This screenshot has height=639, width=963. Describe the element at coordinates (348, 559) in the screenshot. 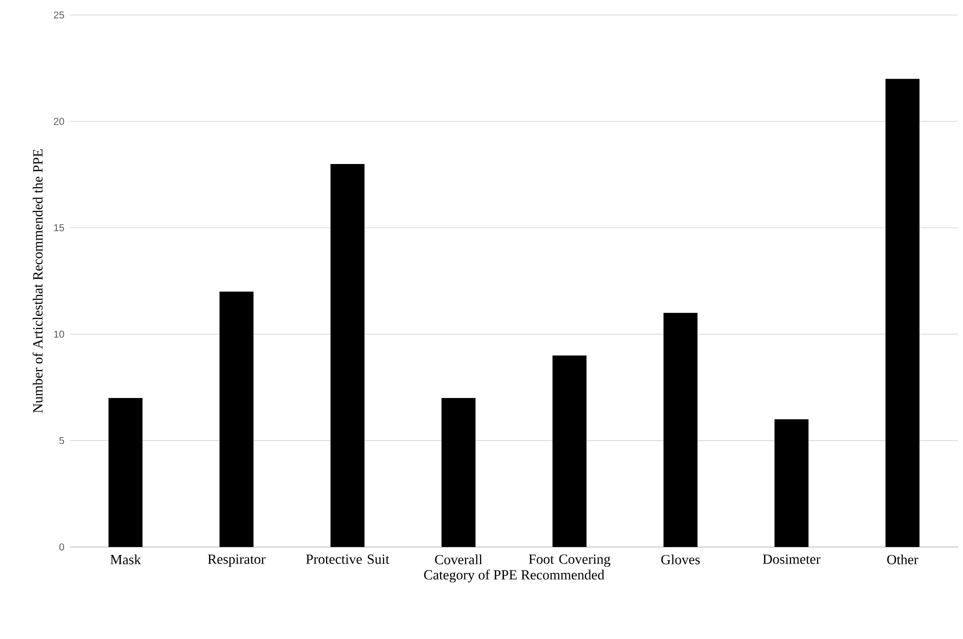

I see `x-tick-label: Protective Suit` at that location.